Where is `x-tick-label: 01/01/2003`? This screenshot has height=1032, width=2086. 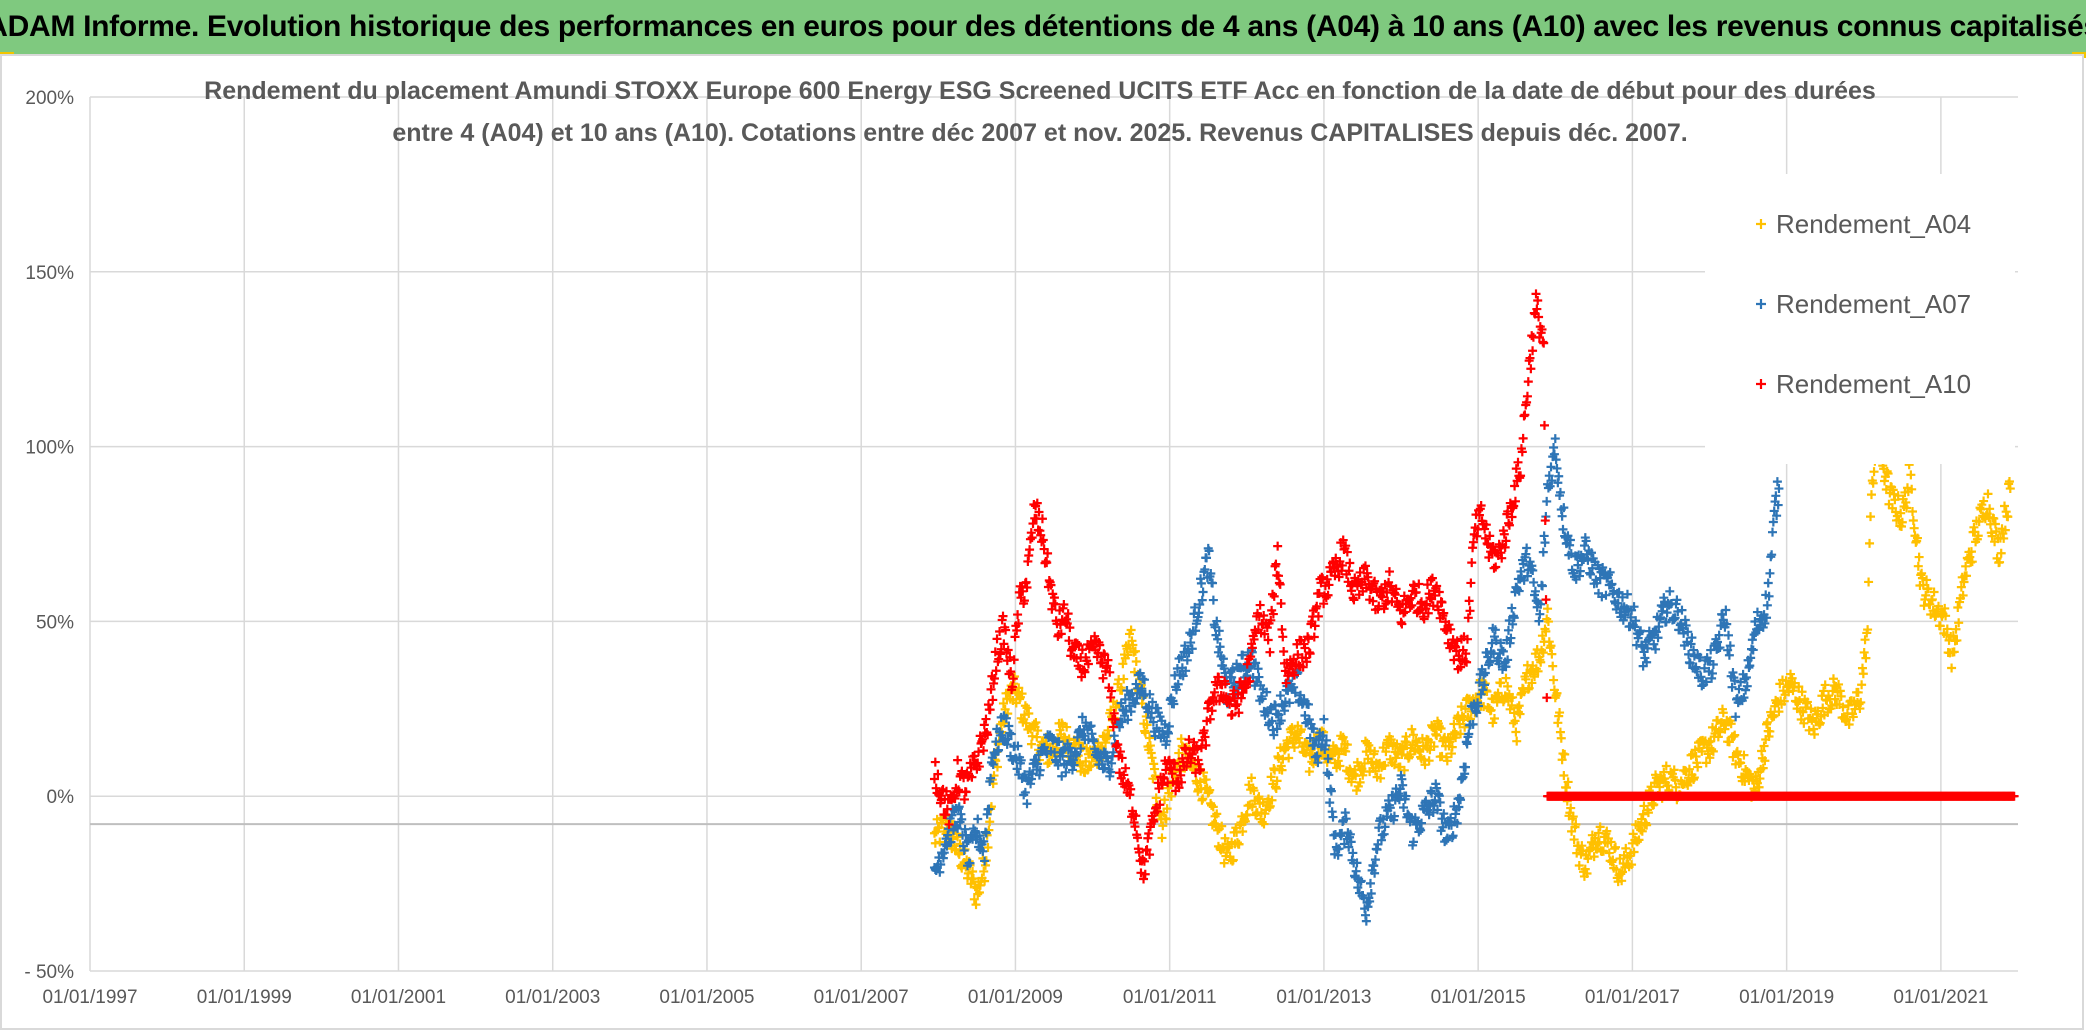
x-tick-label: 01/01/2003 is located at coordinates (552, 997).